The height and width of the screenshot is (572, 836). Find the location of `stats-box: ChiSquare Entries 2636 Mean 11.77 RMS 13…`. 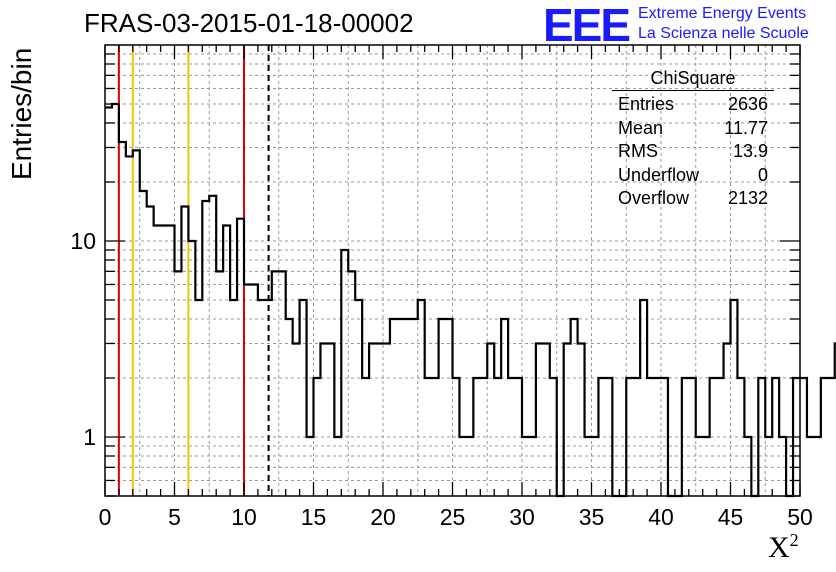

stats-box: ChiSquare Entries 2636 Mean 11.77 RMS 13… is located at coordinates (693, 139).